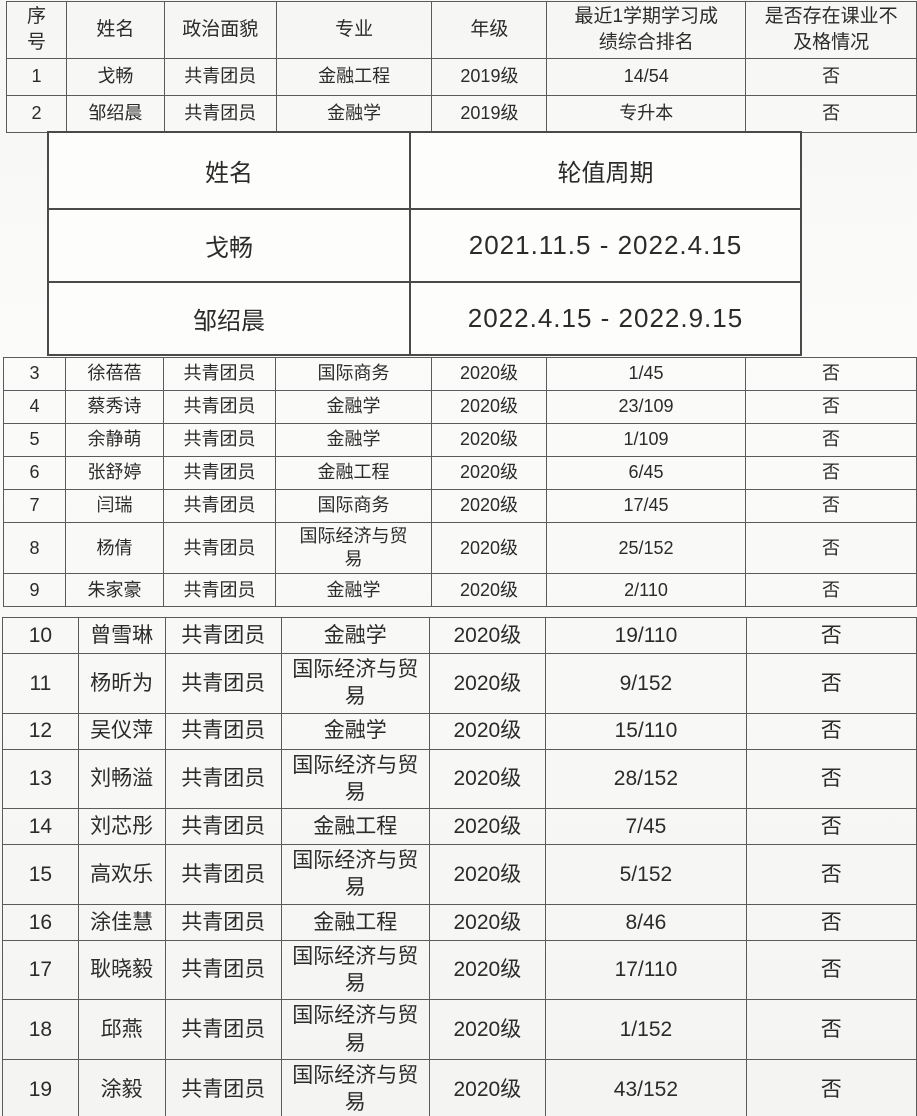 This screenshot has height=1116, width=917. What do you see at coordinates (646, 635) in the screenshot?
I see `cell-rank: 19/110` at bounding box center [646, 635].